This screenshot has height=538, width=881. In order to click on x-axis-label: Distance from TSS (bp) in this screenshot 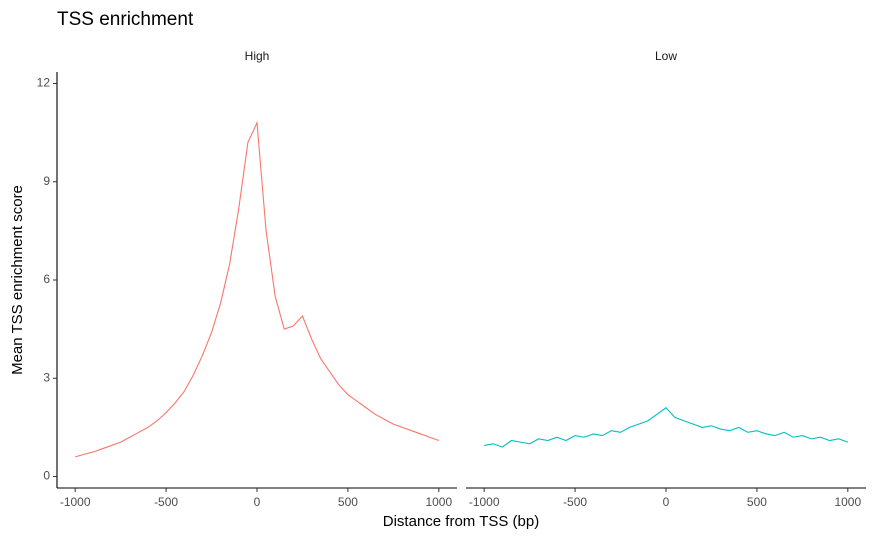, I will do `click(461, 521)`.